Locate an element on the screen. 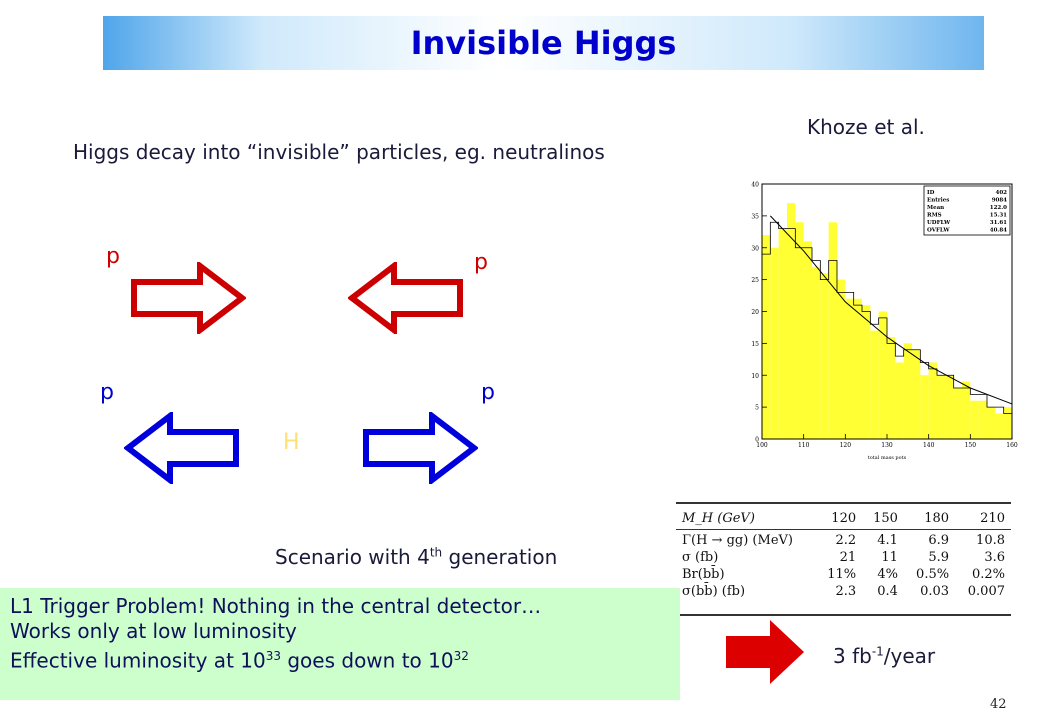 The image size is (1040, 720). table-header-cell: 150 is located at coordinates (885, 518).